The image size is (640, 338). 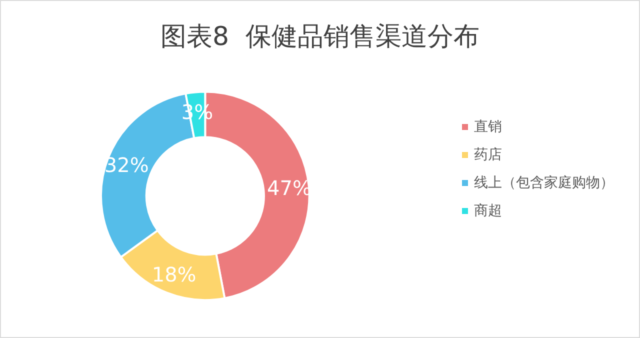 I want to click on legend-label: 线上（包含家庭购物）, so click(x=544, y=183).